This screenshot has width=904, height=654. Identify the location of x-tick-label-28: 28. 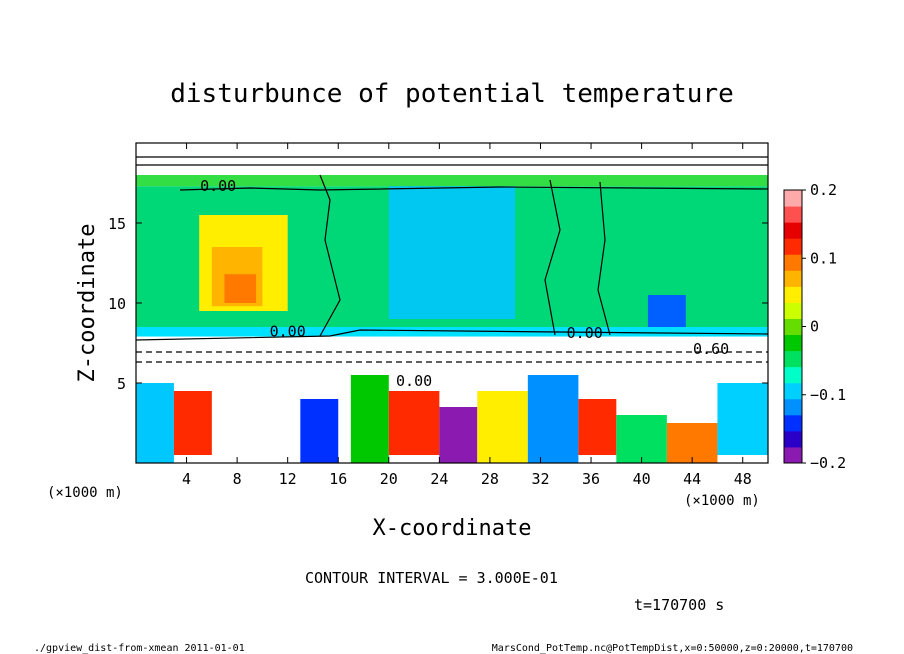
(490, 479).